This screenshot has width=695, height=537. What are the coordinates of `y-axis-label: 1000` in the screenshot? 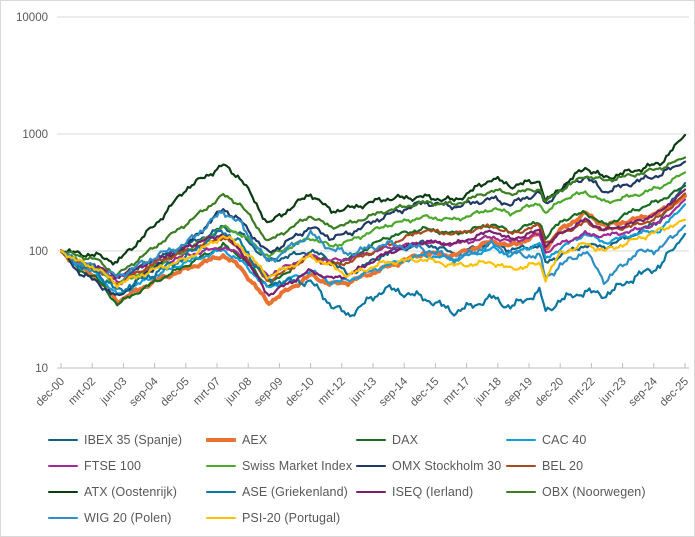 It's located at (35, 135).